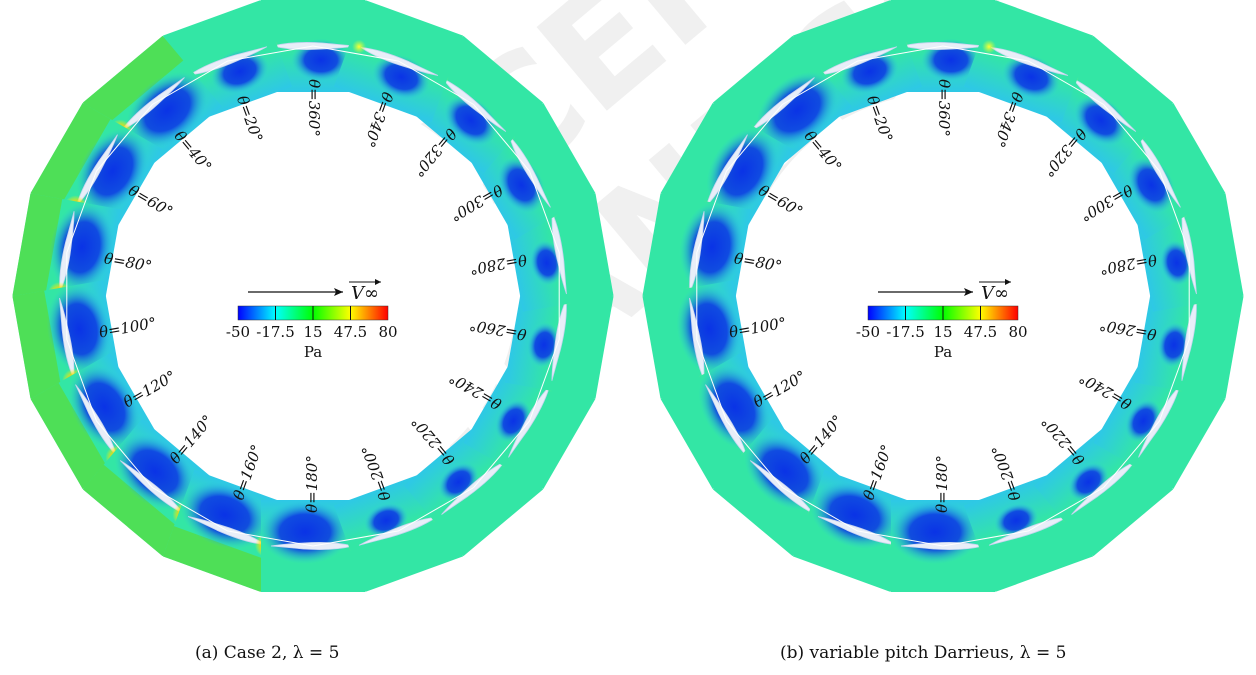 The width and height of the screenshot is (1256, 675). Describe the element at coordinates (267, 653) in the screenshot. I see `caption-a: (a) Case 2, λ = 5` at that location.